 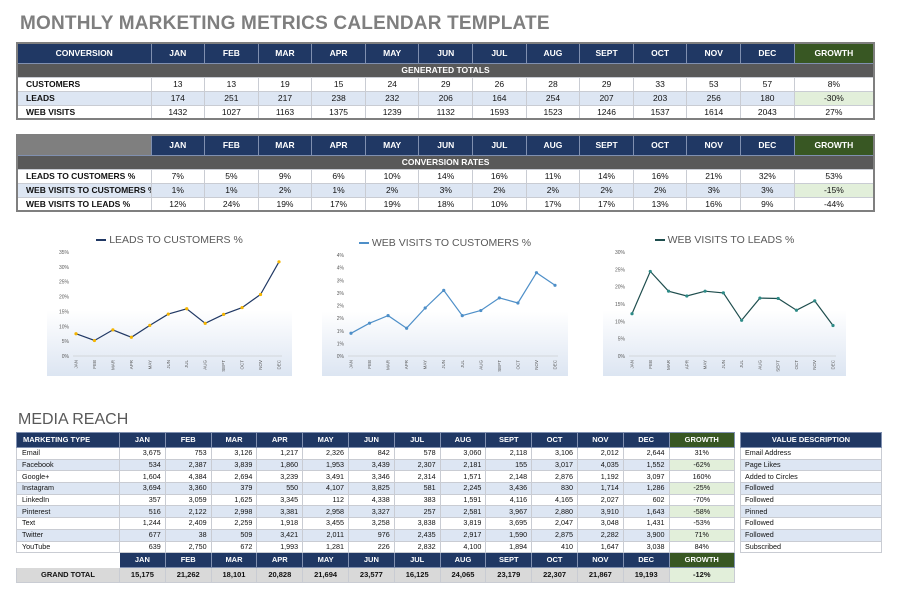 I want to click on table-row: Followed, so click(x=811, y=523).